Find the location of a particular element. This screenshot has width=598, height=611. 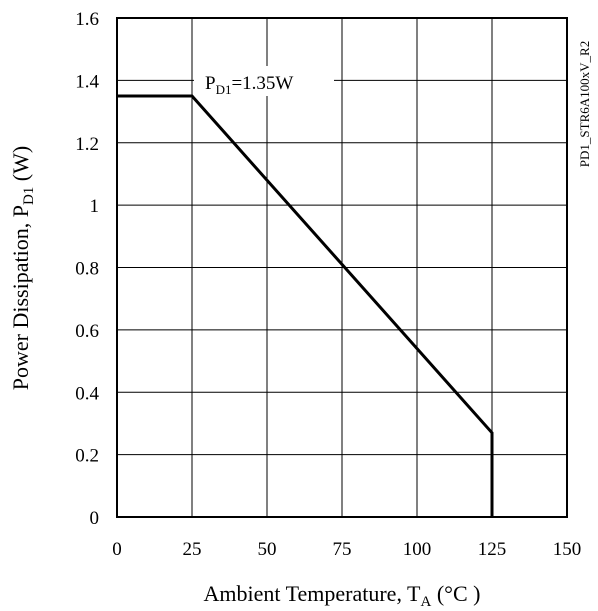

y-tick-label: 1 is located at coordinates (95, 206).